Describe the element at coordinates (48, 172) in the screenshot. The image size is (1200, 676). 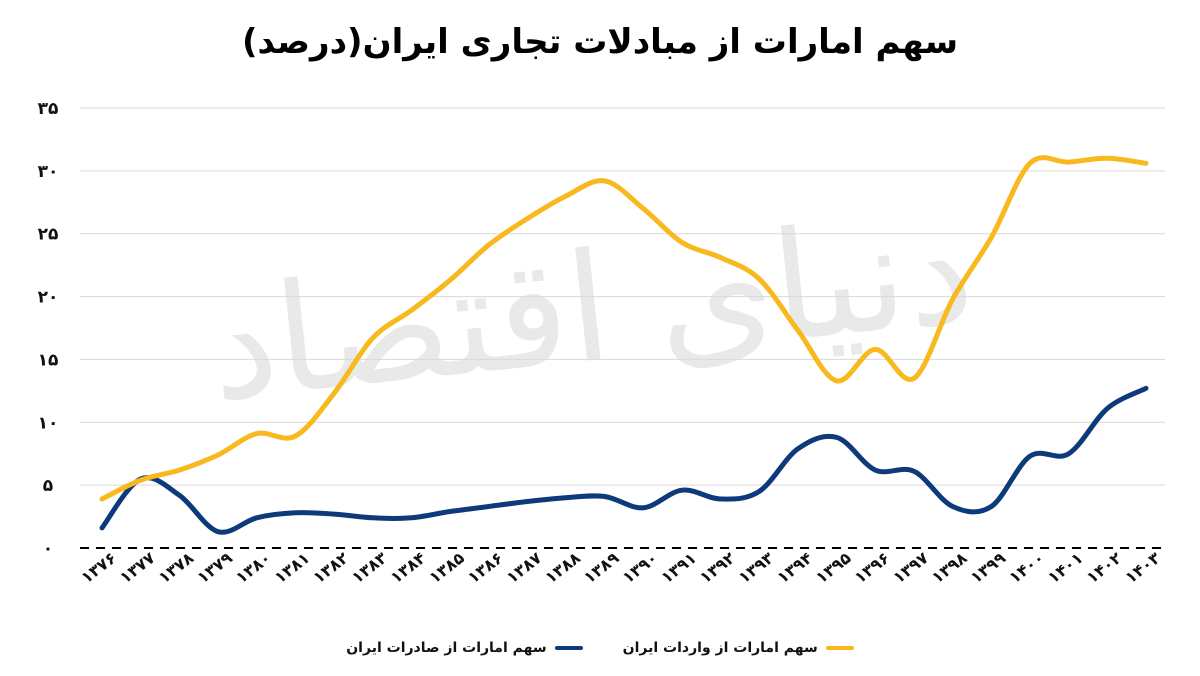
I see `y-tick-label: ۳۰` at that location.